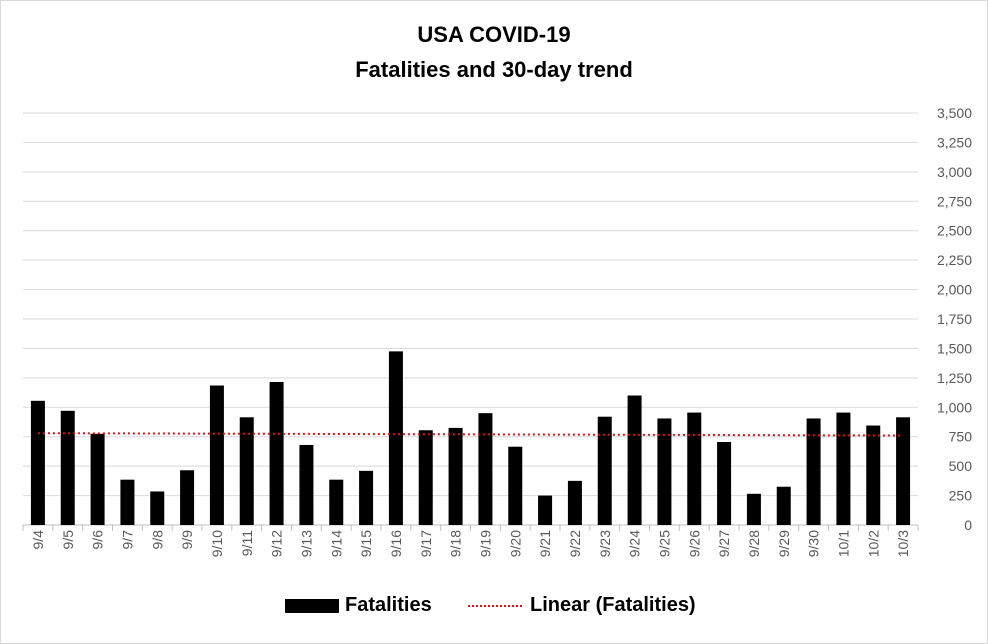  What do you see at coordinates (814, 543) in the screenshot?
I see `x-tick-label: 9/30` at bounding box center [814, 543].